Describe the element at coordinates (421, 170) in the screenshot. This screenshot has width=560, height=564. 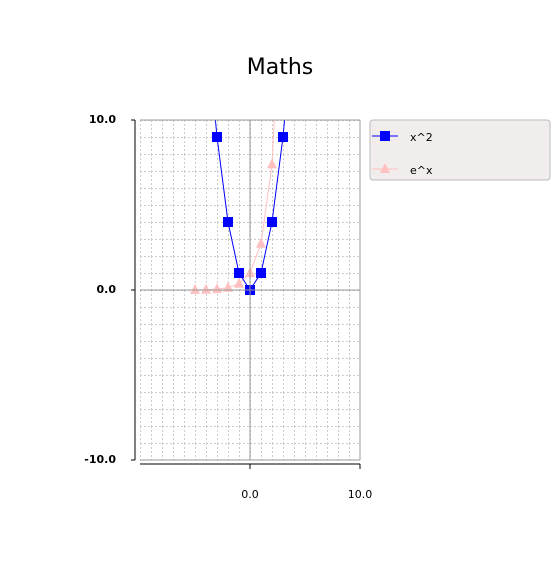
I see `legend-label: e^x` at that location.